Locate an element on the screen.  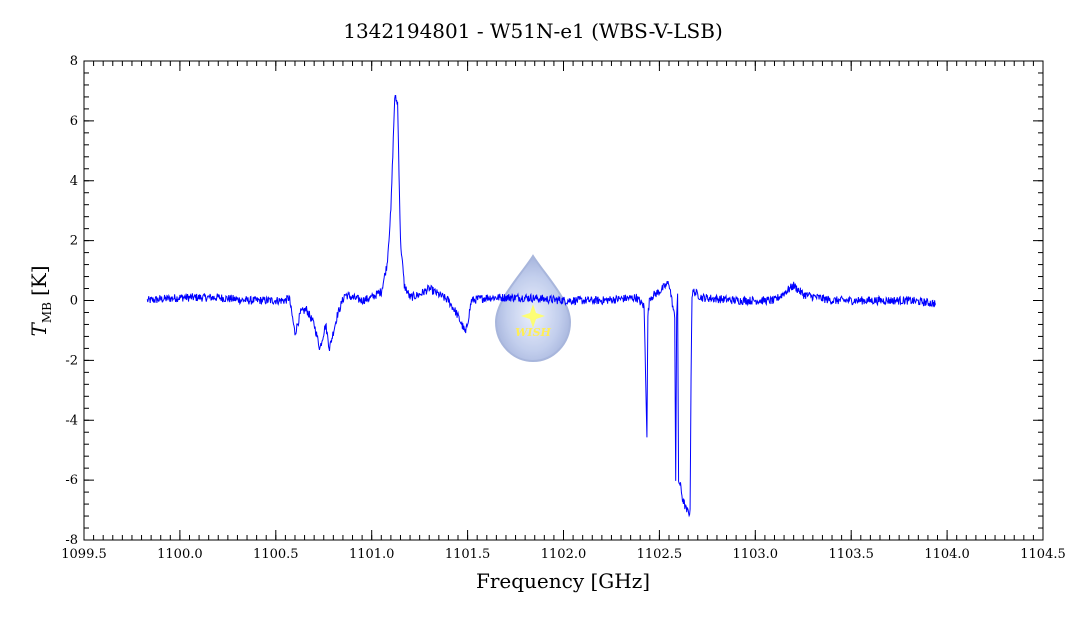
y-axis-label: TMB [K] is located at coordinates (40, 301).